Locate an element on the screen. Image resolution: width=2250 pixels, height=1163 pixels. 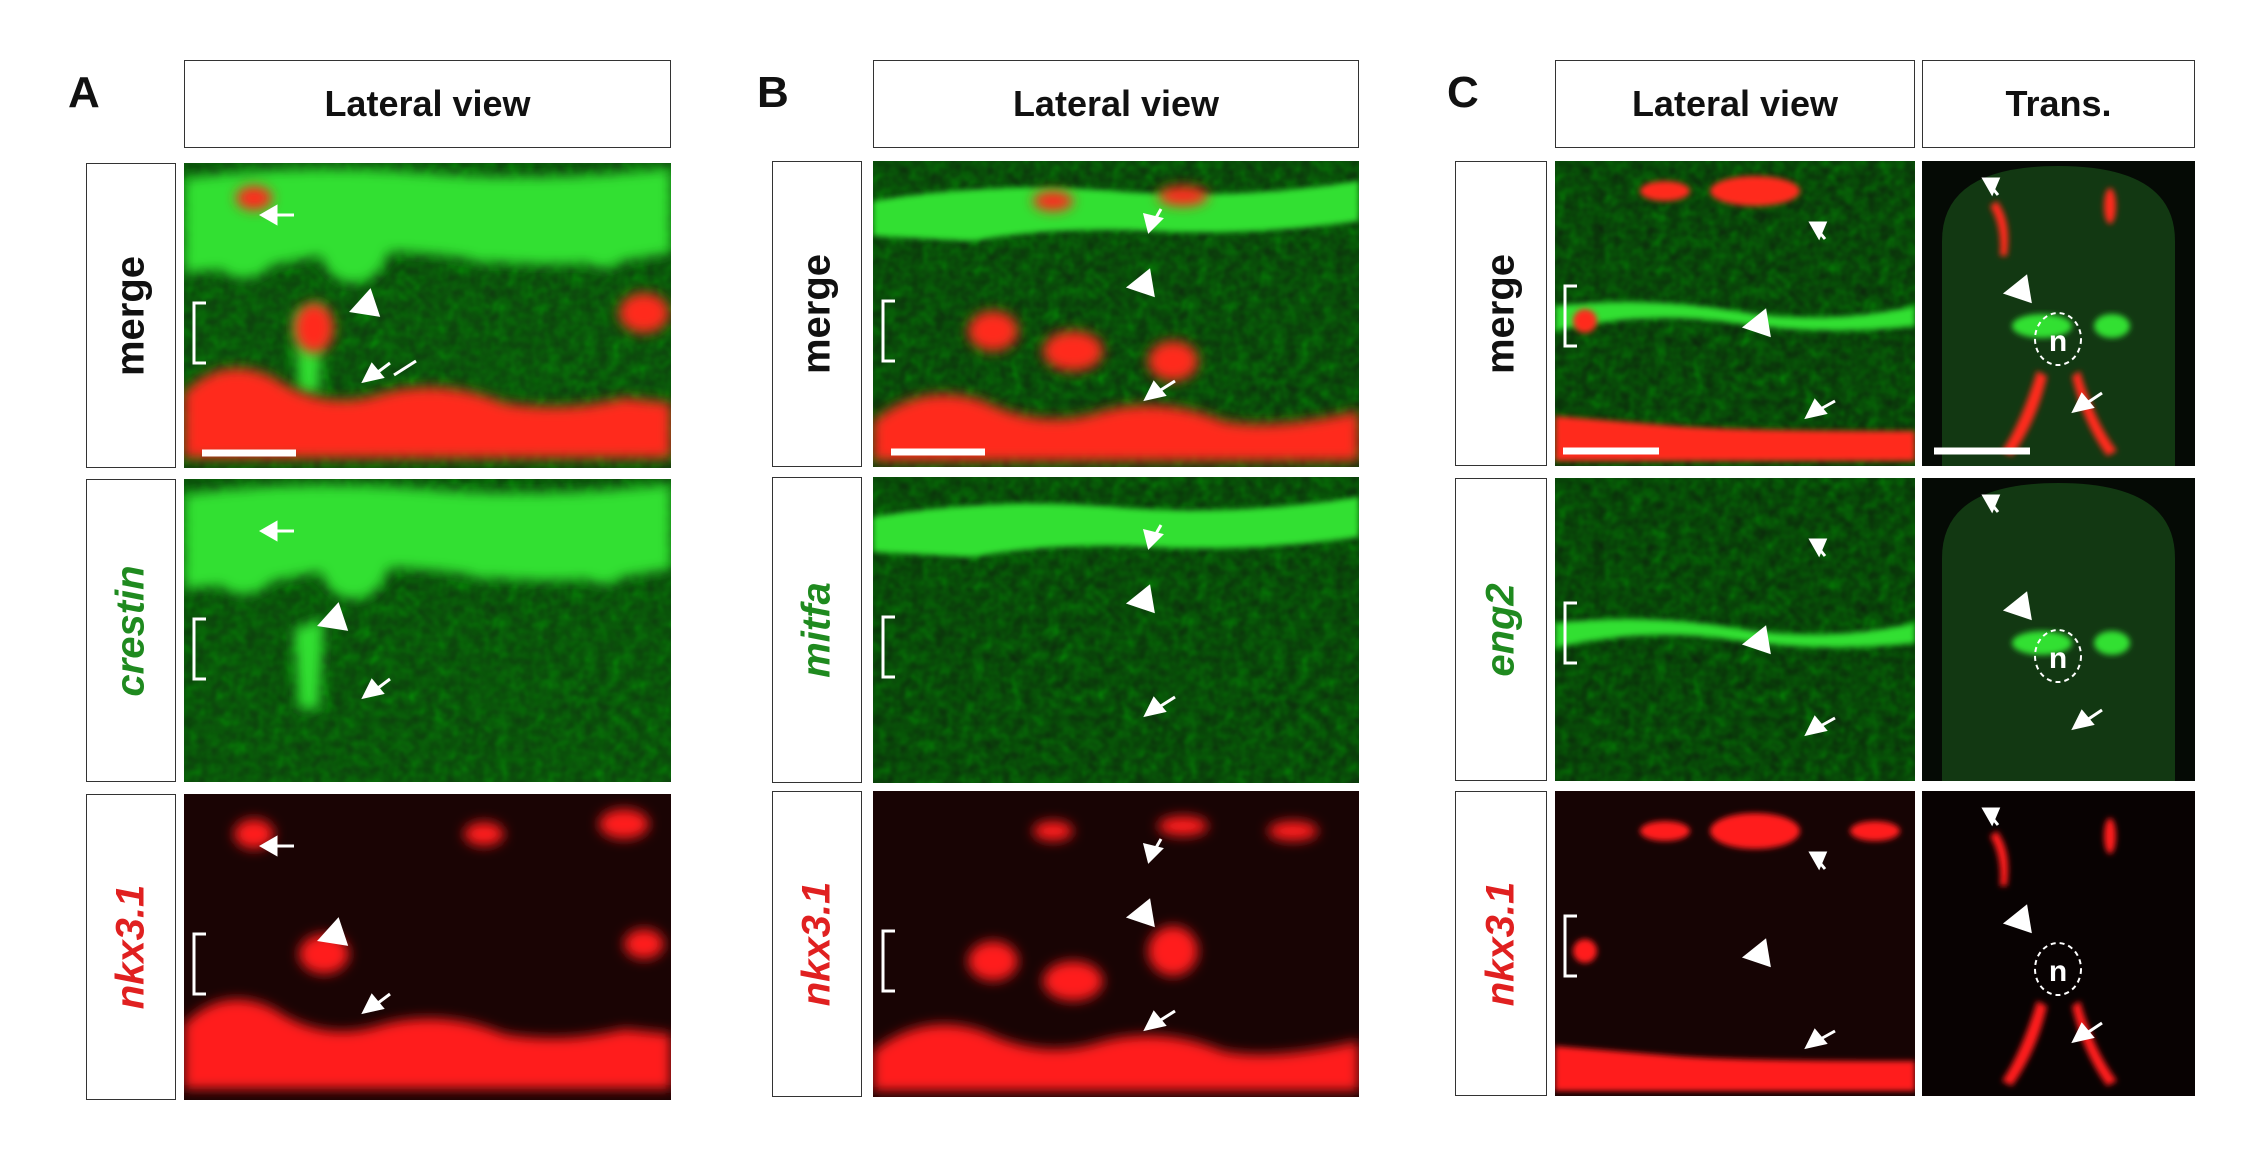
row-label-a-crestin: crestin is located at coordinates (131, 630).